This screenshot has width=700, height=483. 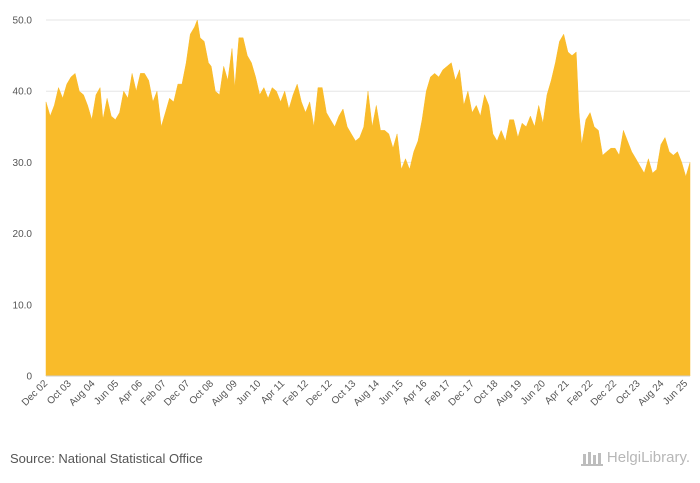 What do you see at coordinates (509, 393) in the screenshot?
I see `x-tick-label: Aug 19` at bounding box center [509, 393].